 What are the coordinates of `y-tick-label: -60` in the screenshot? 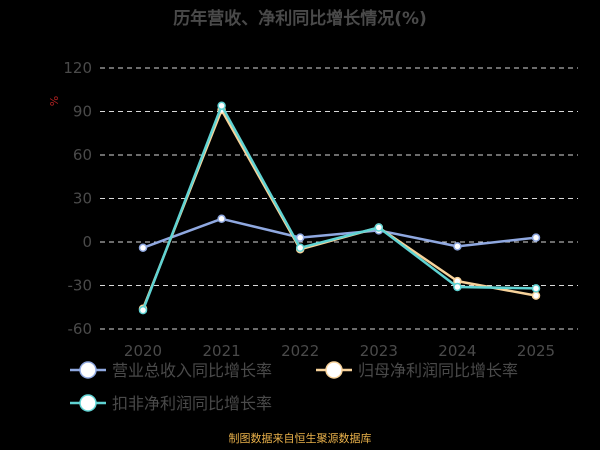 It's located at (80, 329).